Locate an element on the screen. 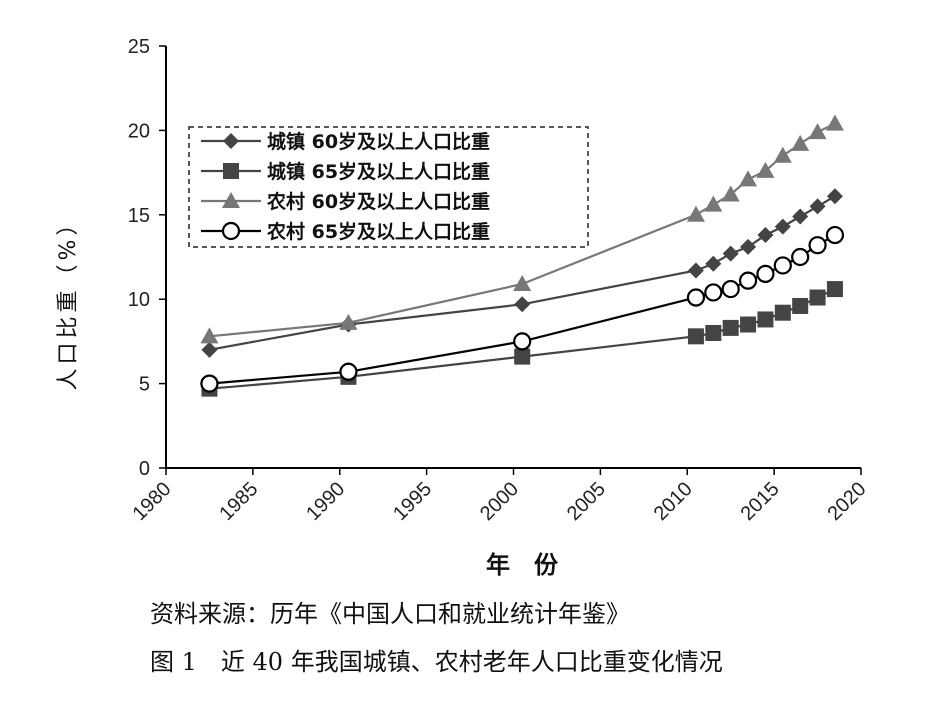 This screenshot has width=937, height=708. legend-label: 农村 65岁及以上人口比重 is located at coordinates (378, 231).